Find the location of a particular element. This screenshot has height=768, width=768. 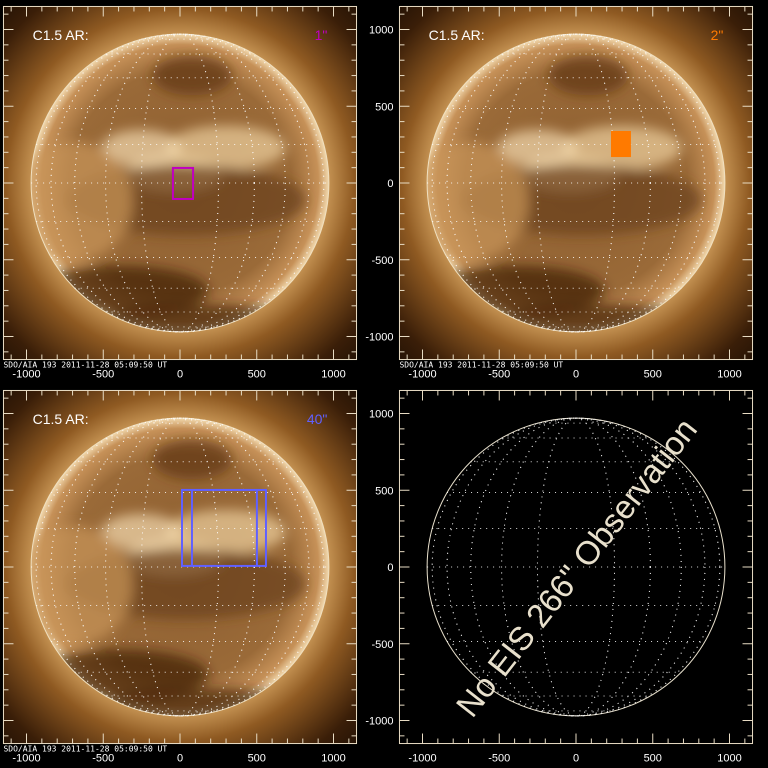

no-observation-note: No EIS 266" Observation is located at coordinates (576, 567).